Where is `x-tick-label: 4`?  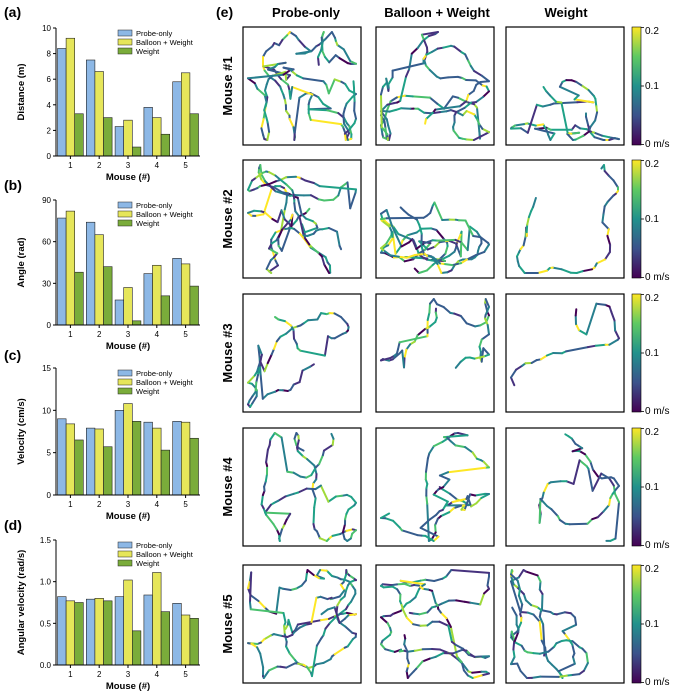 x-tick-label: 4 is located at coordinates (157, 674).